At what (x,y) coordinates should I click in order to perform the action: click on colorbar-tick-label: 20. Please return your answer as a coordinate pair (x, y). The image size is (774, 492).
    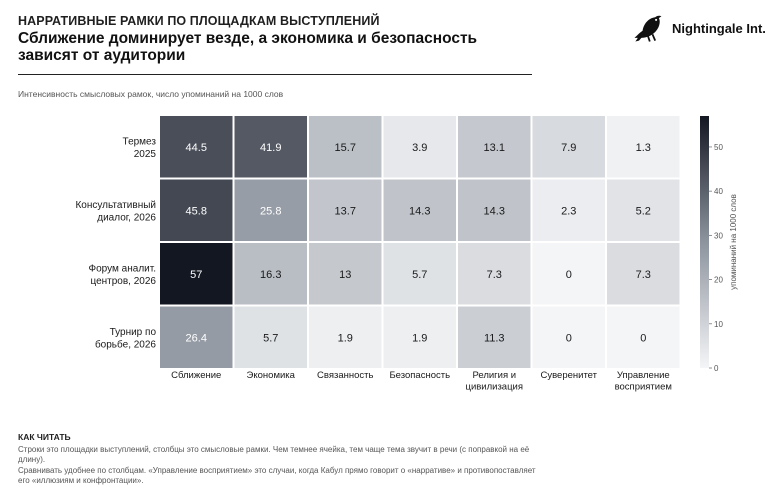
    Looking at the image, I should click on (718, 280).